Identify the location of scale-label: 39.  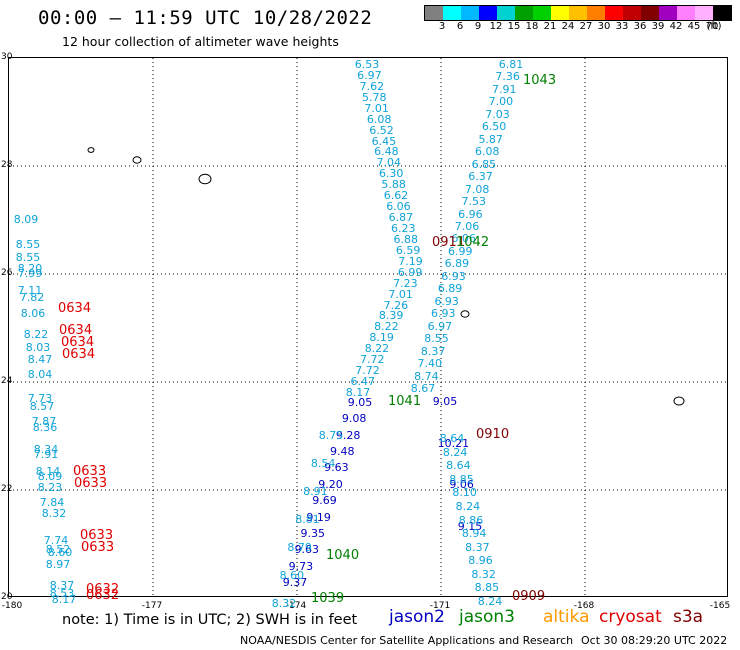
(658, 26).